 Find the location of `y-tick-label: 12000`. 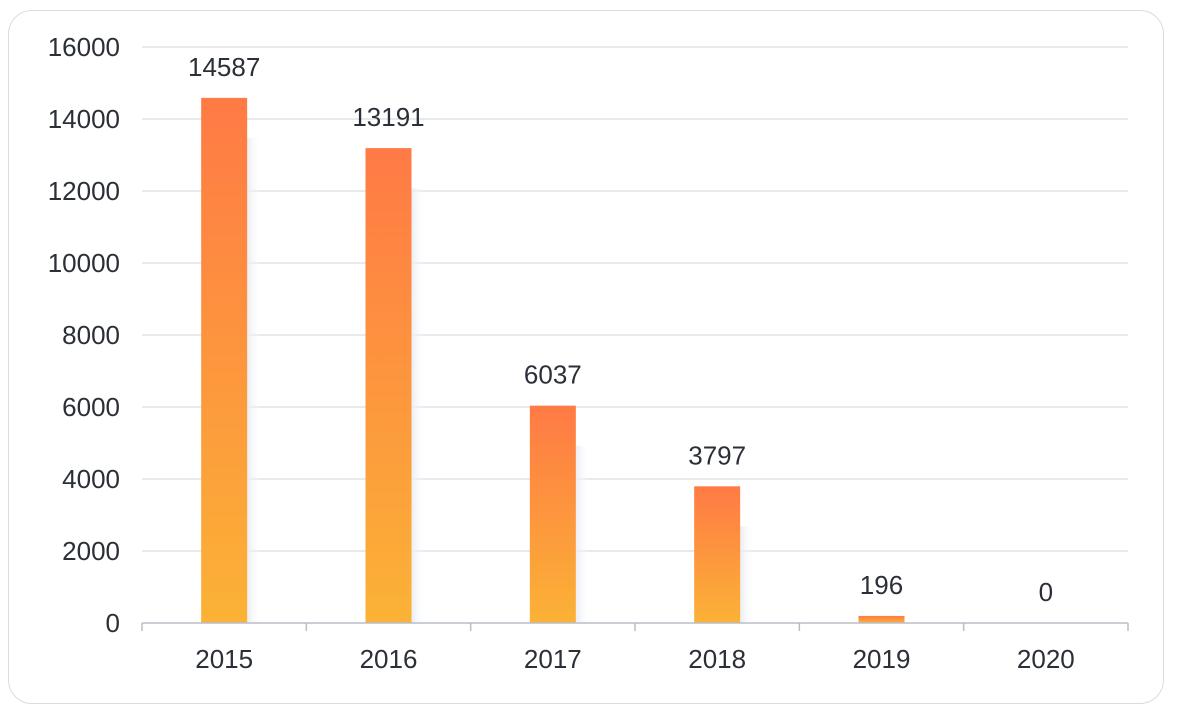

y-tick-label: 12000 is located at coordinates (84, 191).